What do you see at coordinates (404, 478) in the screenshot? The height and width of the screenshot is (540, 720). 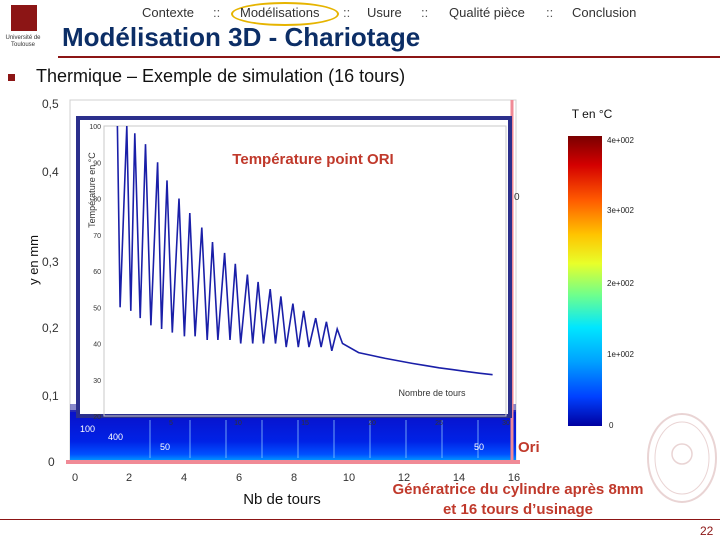 I see `outer-x-tick: 12` at bounding box center [404, 478].